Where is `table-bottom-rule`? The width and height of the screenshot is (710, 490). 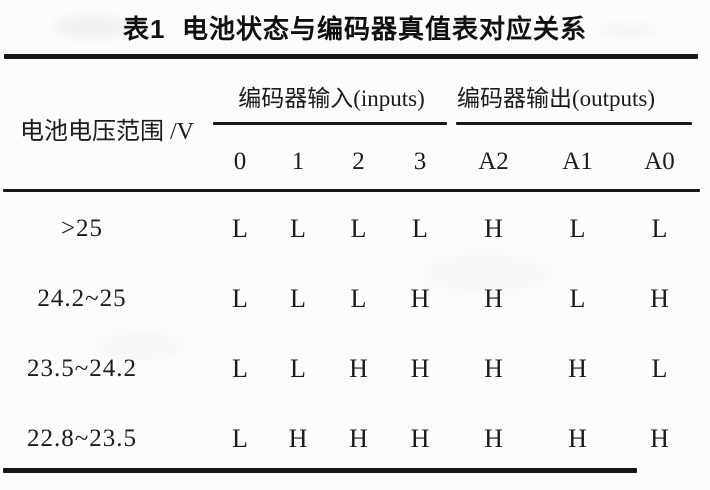 table-bottom-rule is located at coordinates (320, 470).